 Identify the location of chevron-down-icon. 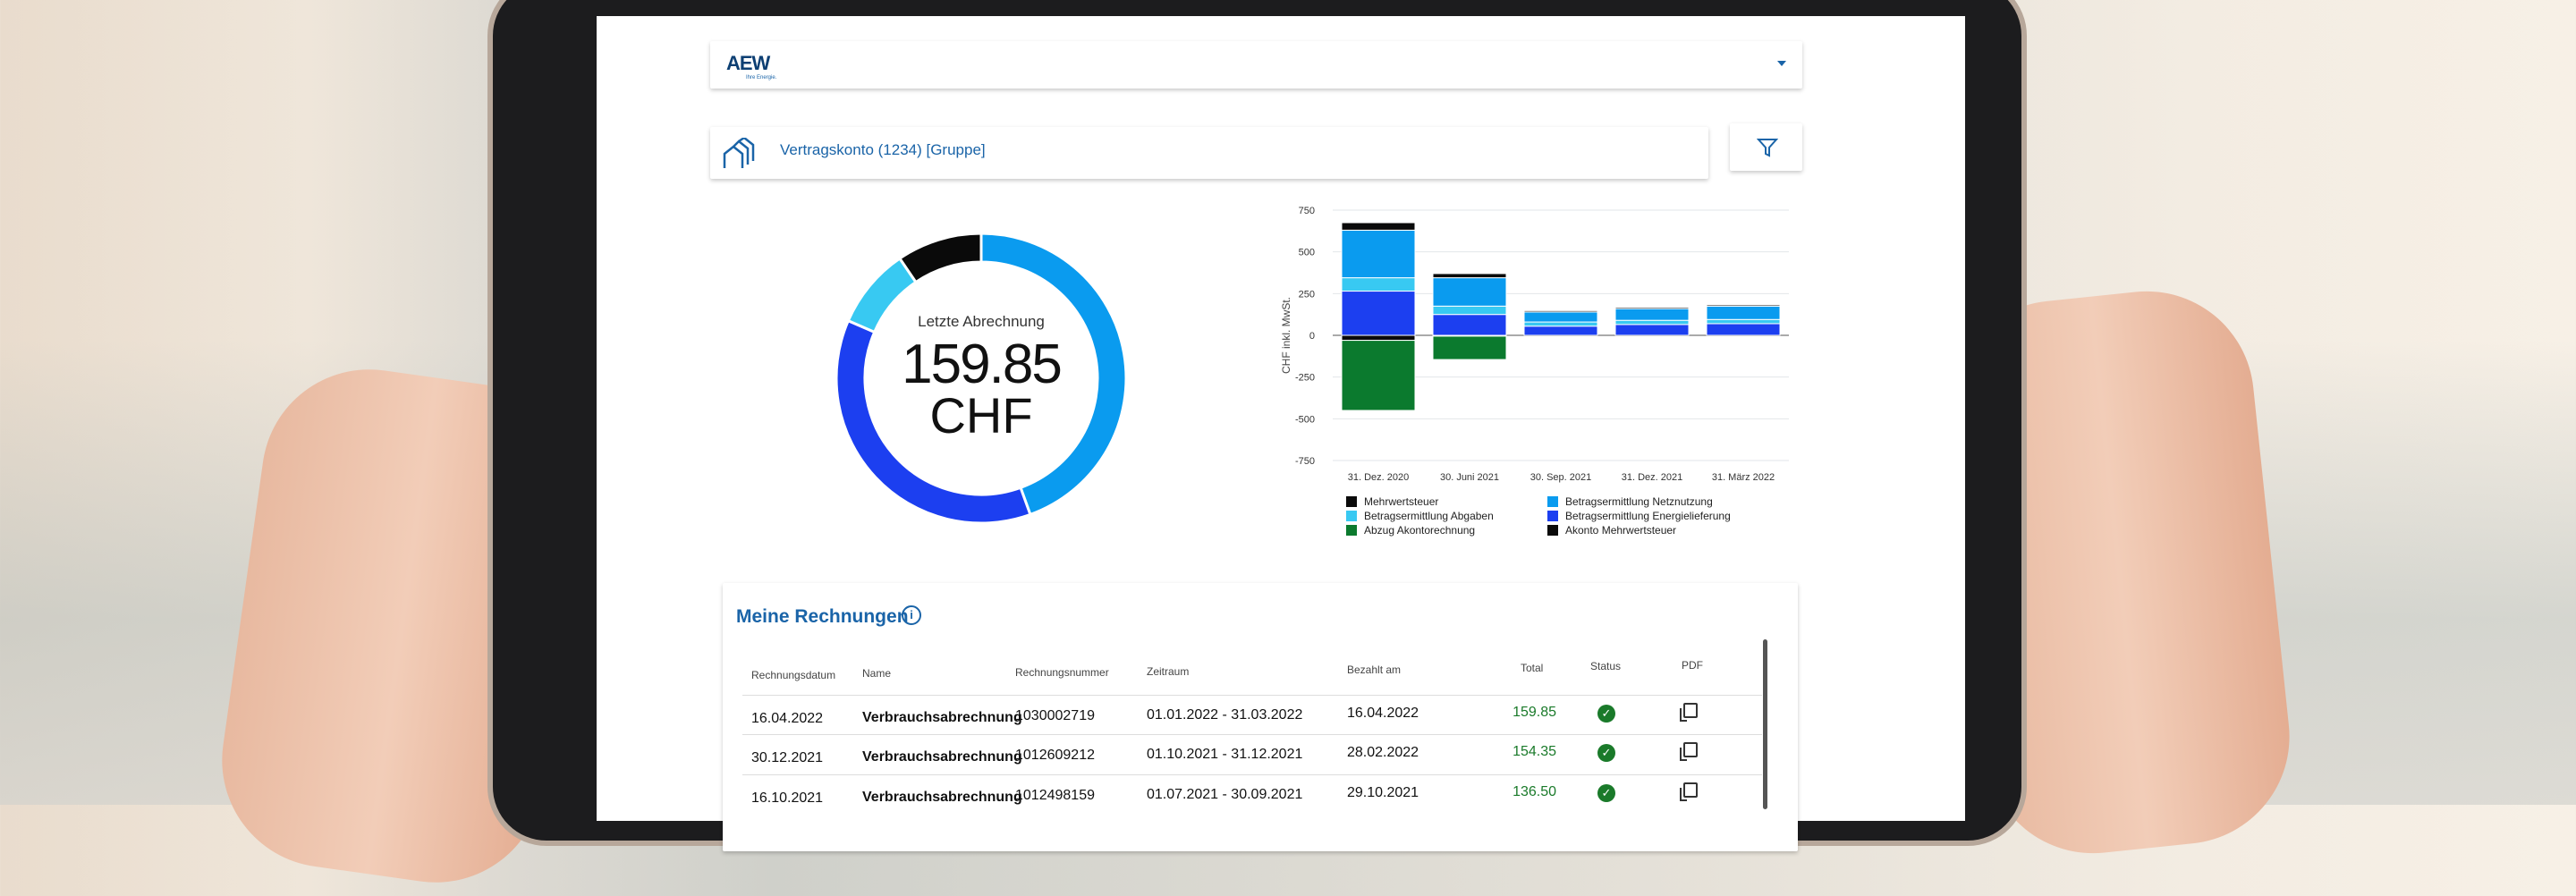
(1781, 63).